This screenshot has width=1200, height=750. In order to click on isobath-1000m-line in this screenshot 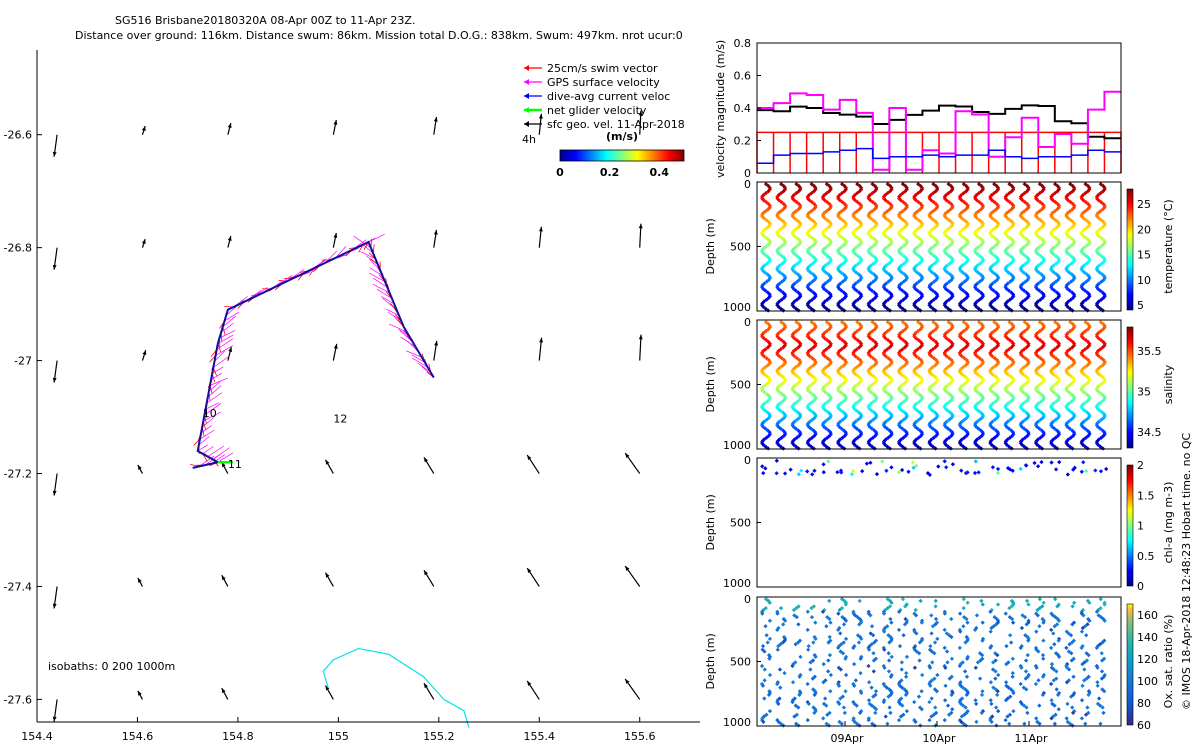, I will do `click(396, 687)`.